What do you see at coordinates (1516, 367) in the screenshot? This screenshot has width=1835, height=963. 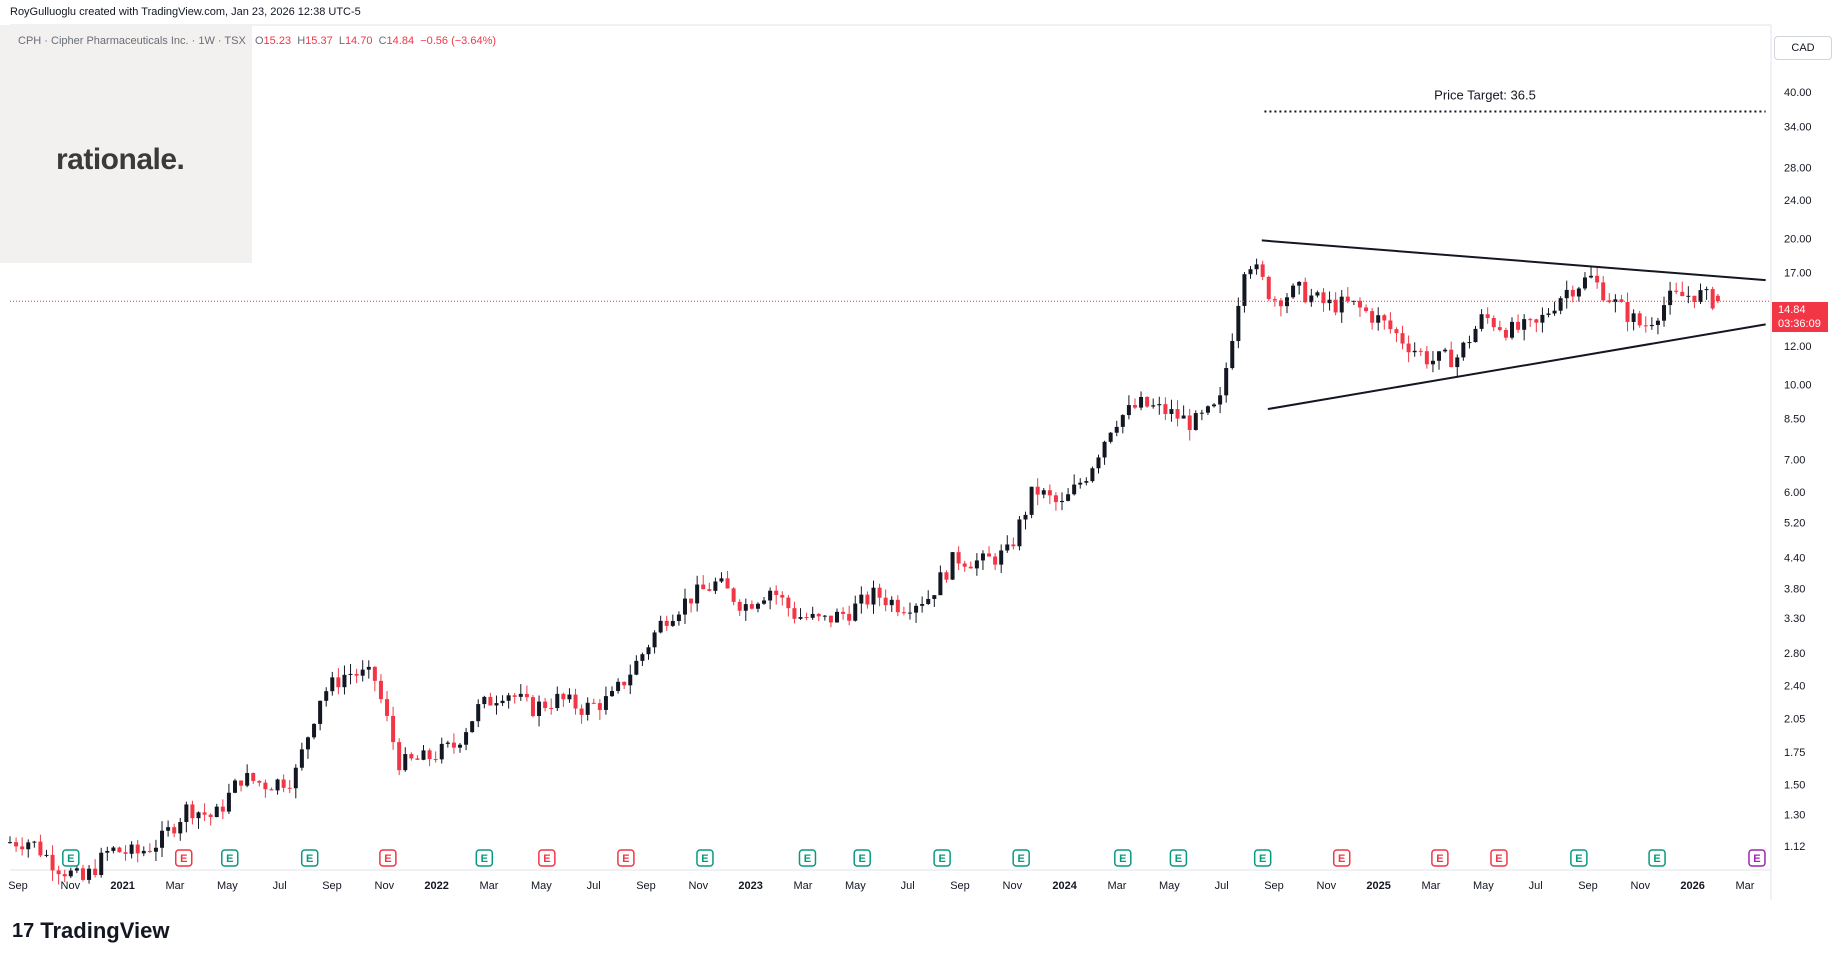 I see `trendline-lower` at bounding box center [1516, 367].